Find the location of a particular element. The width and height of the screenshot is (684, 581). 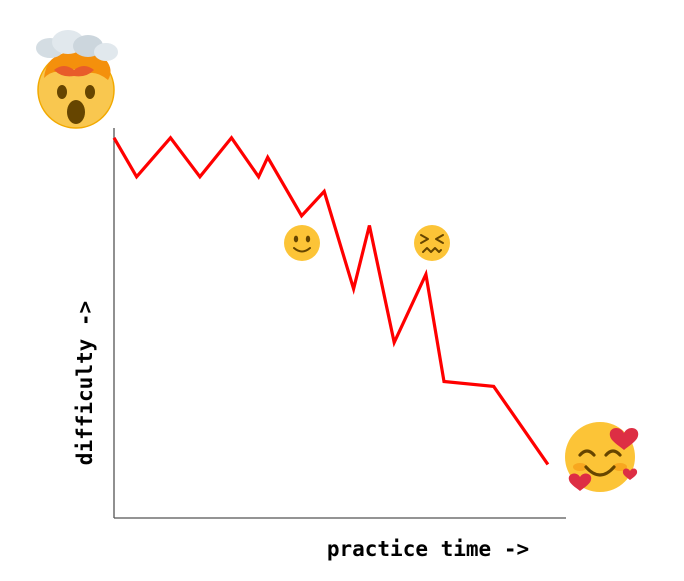

x-axis-title: practice time -> is located at coordinates (428, 549).